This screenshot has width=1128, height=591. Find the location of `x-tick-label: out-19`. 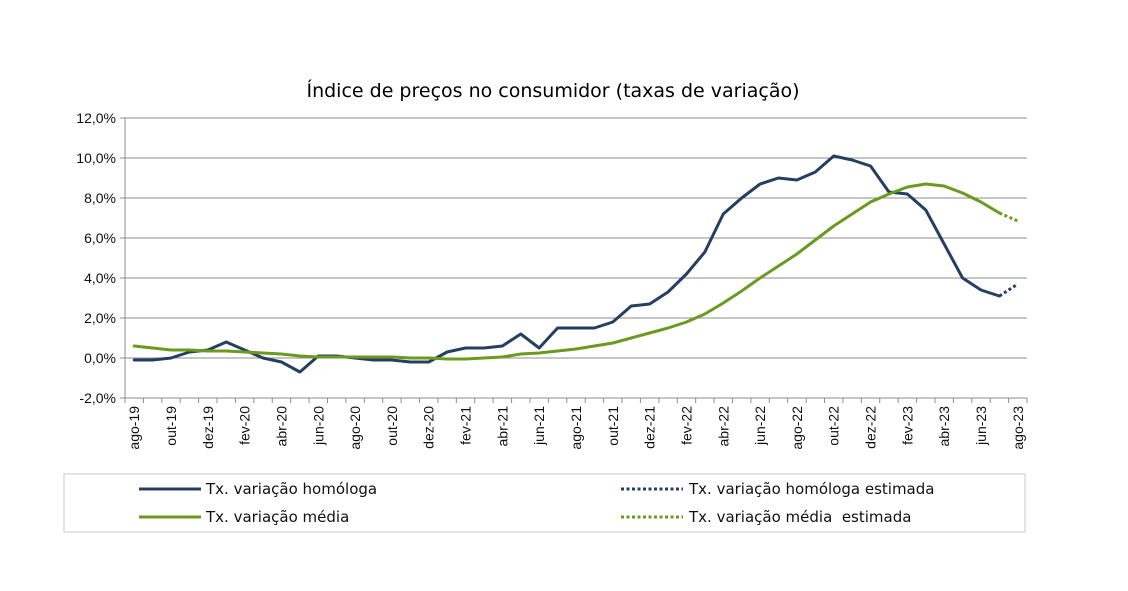

x-tick-label: out-19 is located at coordinates (171, 426).